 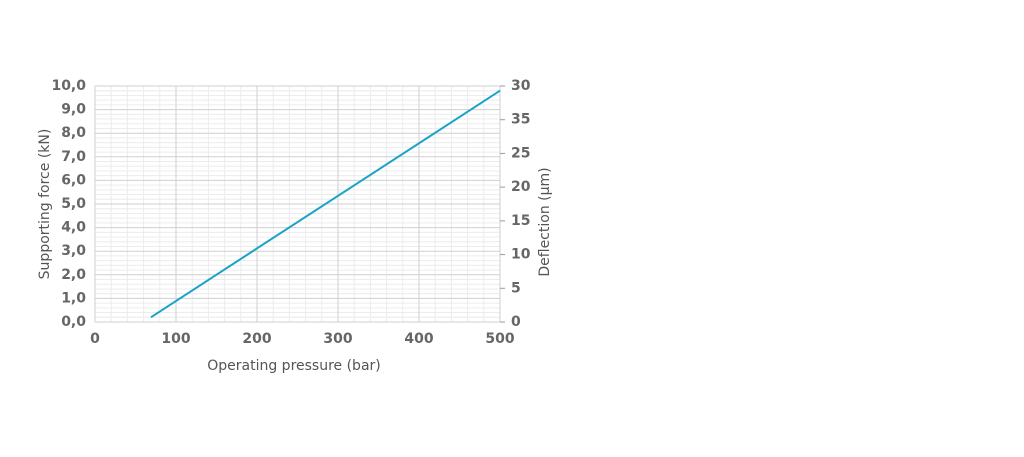 What do you see at coordinates (520, 221) in the screenshot?
I see `y2-tick-label: 15` at bounding box center [520, 221].